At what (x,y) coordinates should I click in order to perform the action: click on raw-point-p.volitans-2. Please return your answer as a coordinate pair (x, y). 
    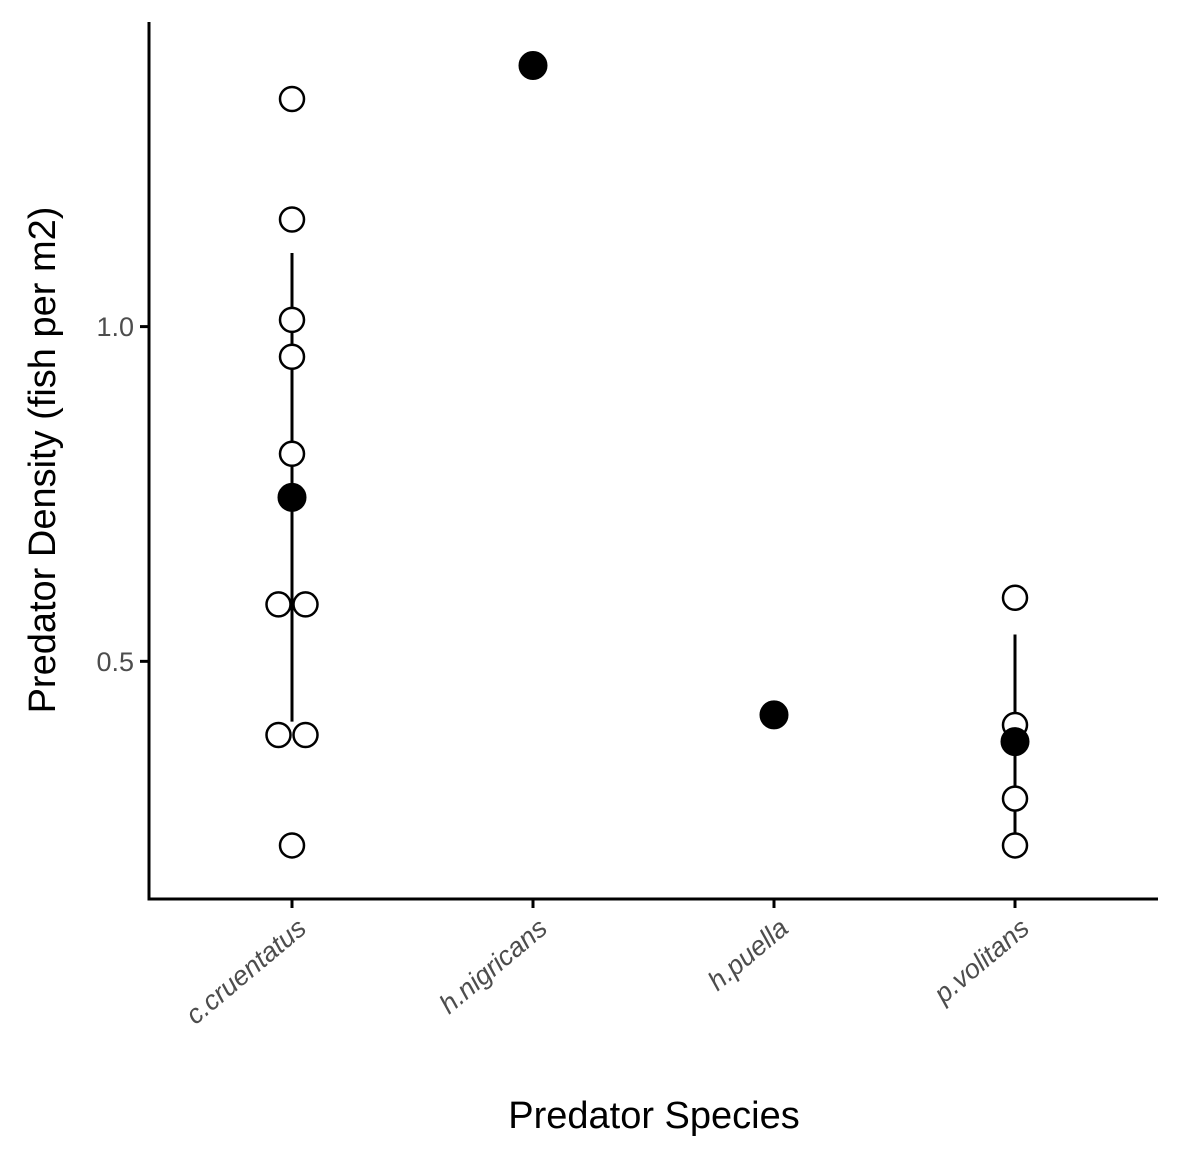
    Looking at the image, I should click on (1015, 798).